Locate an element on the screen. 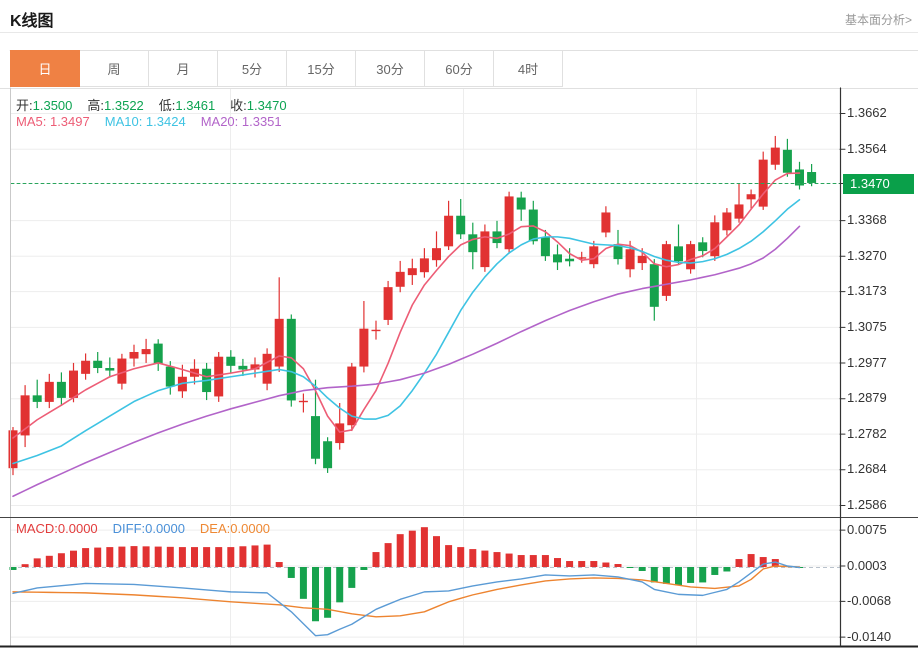 The image size is (918, 651). y-axis-label: 1.2782 is located at coordinates (867, 433).